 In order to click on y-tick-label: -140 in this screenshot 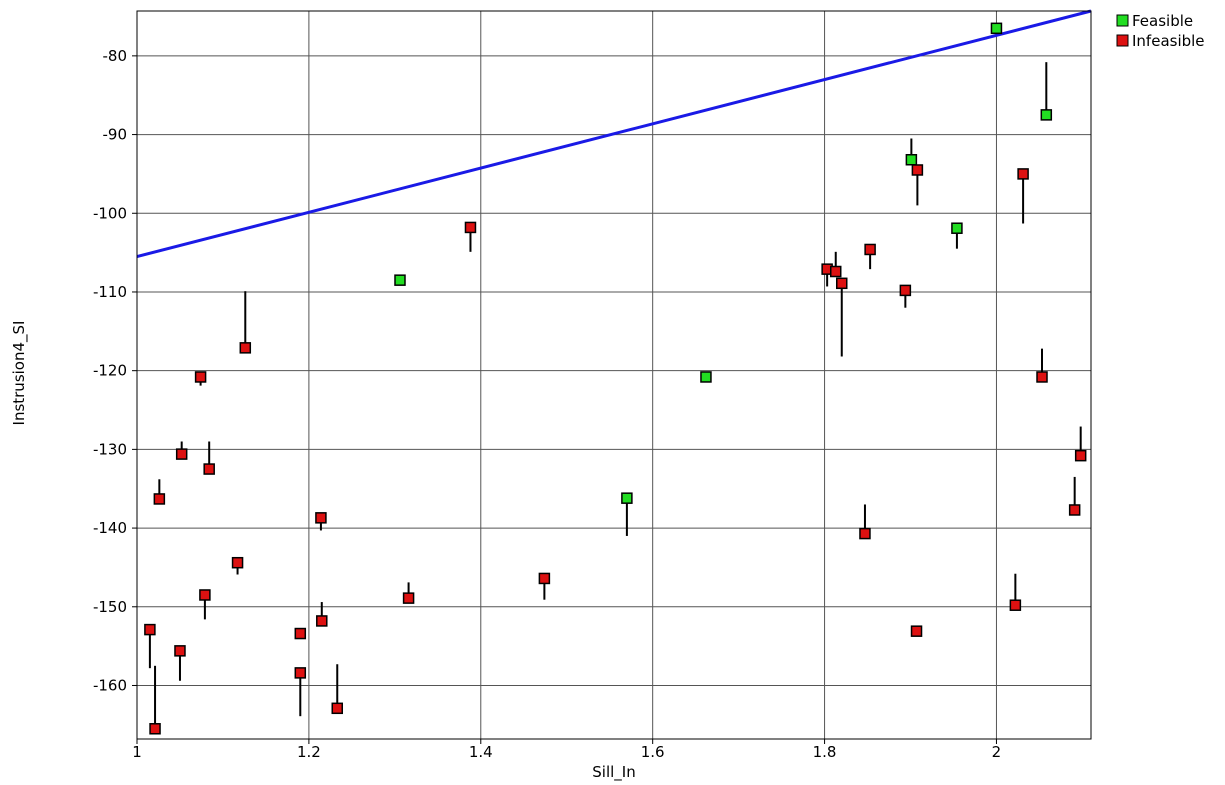, I will do `click(110, 528)`.